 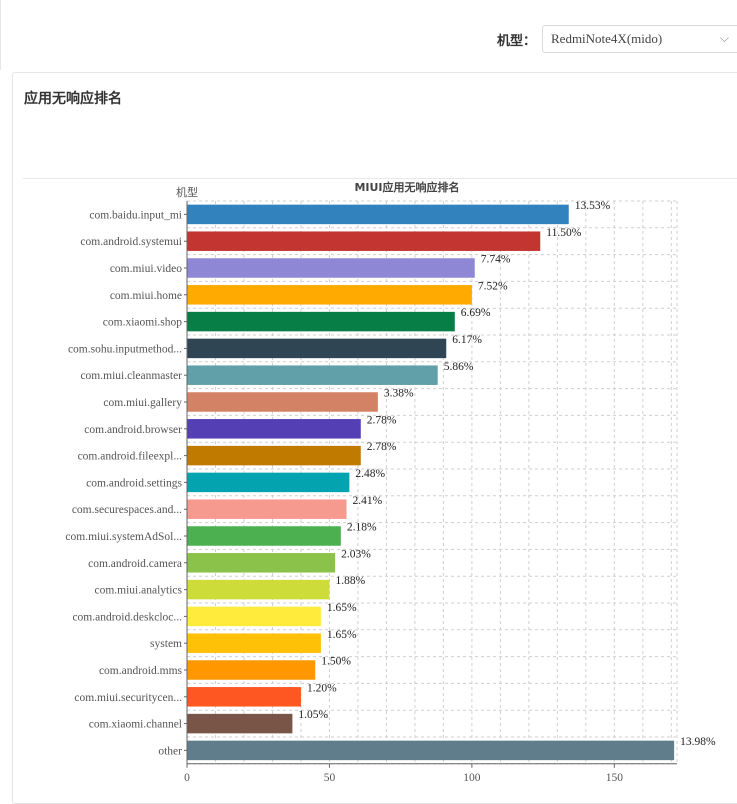 I want to click on page-left-border, so click(x=0, y=35).